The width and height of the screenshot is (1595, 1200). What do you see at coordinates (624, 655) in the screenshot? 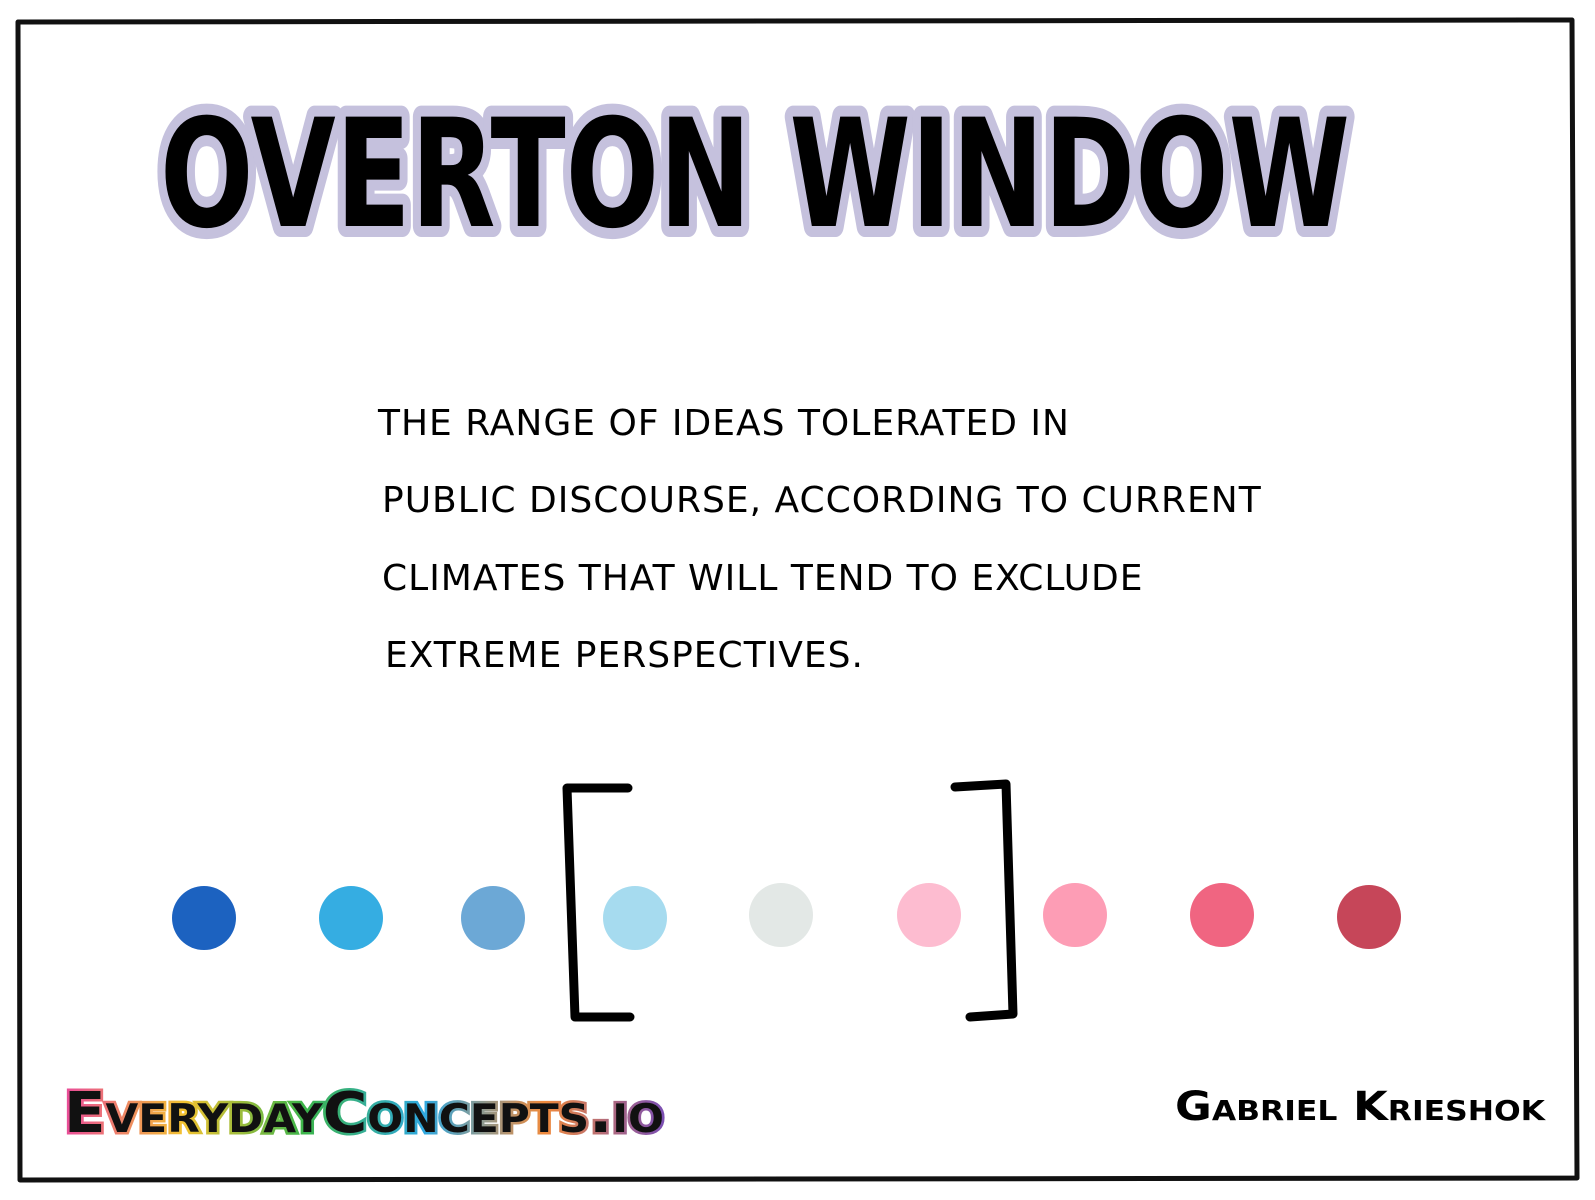
I see `description-line: EXTREME PERSPECTIVES.` at bounding box center [624, 655].